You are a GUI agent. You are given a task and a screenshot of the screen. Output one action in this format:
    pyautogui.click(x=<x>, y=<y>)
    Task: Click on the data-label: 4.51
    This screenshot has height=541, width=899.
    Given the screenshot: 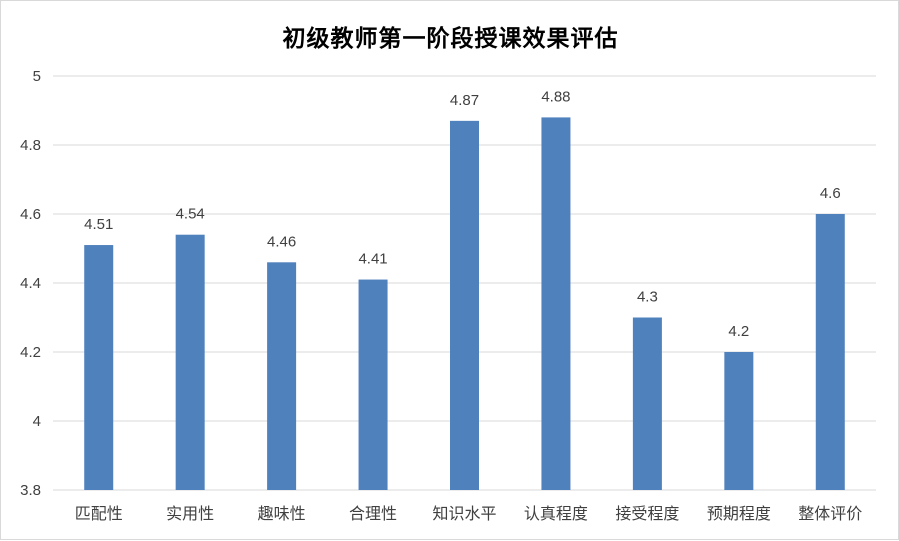 What is the action you would take?
    pyautogui.click(x=98, y=224)
    